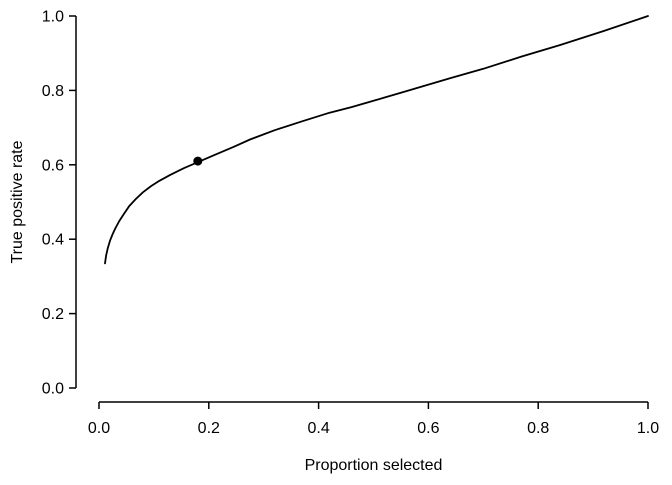 The image size is (672, 485). Describe the element at coordinates (99, 428) in the screenshot. I see `x-tick-label: 0.0` at that location.